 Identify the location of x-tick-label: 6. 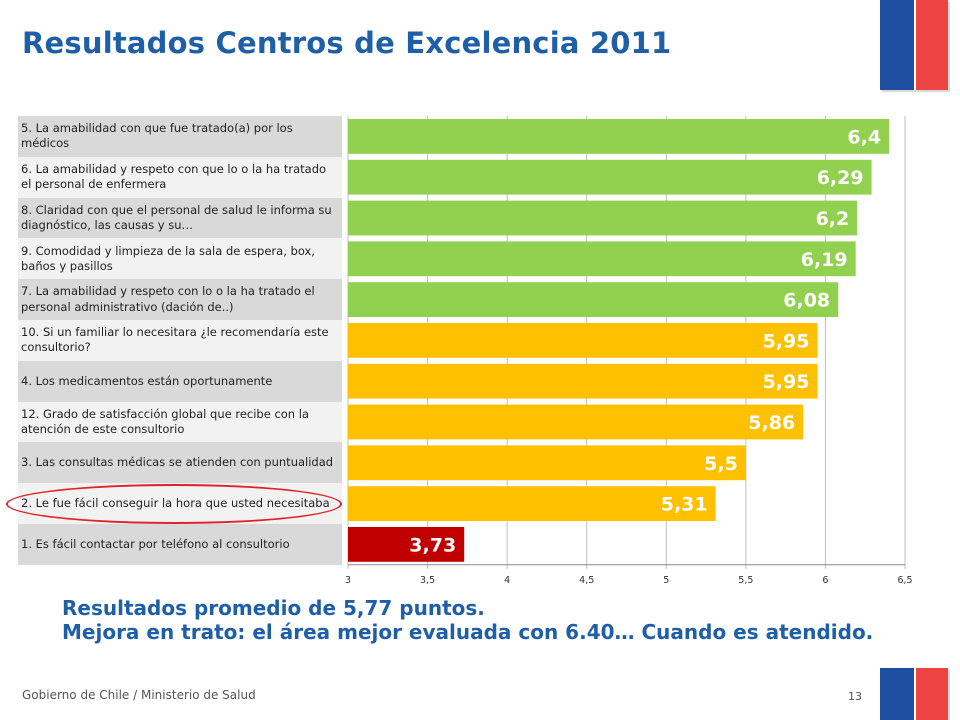
(825, 580).